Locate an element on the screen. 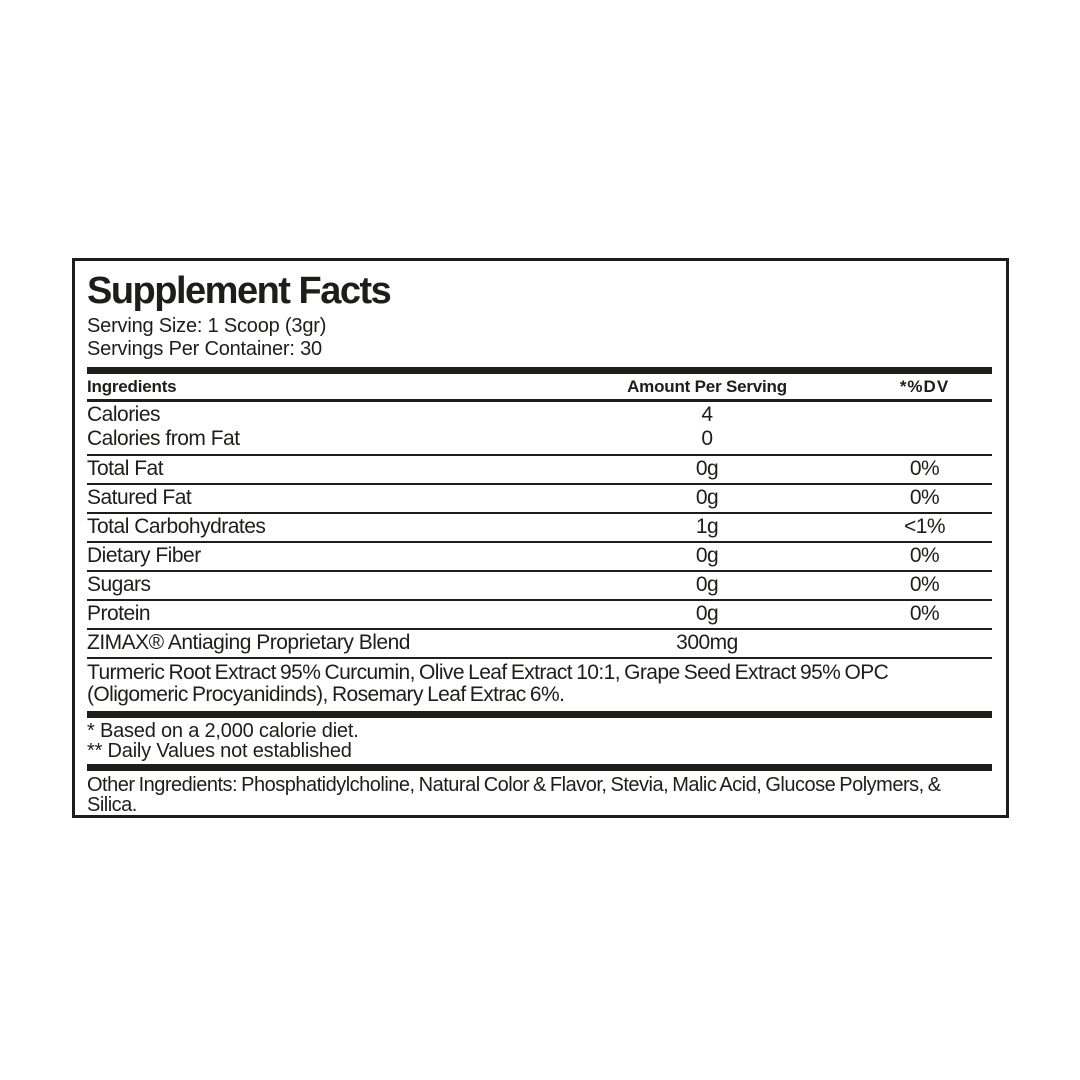 This screenshot has height=1080, width=1080. thick-divider-bottom is located at coordinates (539, 767).